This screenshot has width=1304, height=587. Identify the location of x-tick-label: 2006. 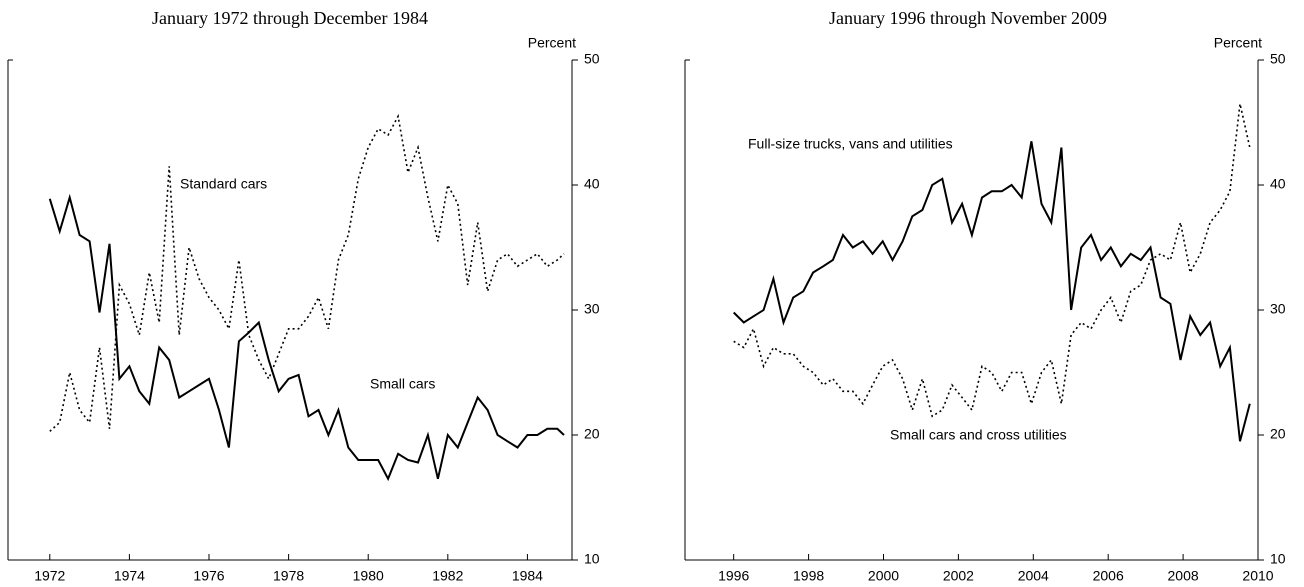
(1108, 576).